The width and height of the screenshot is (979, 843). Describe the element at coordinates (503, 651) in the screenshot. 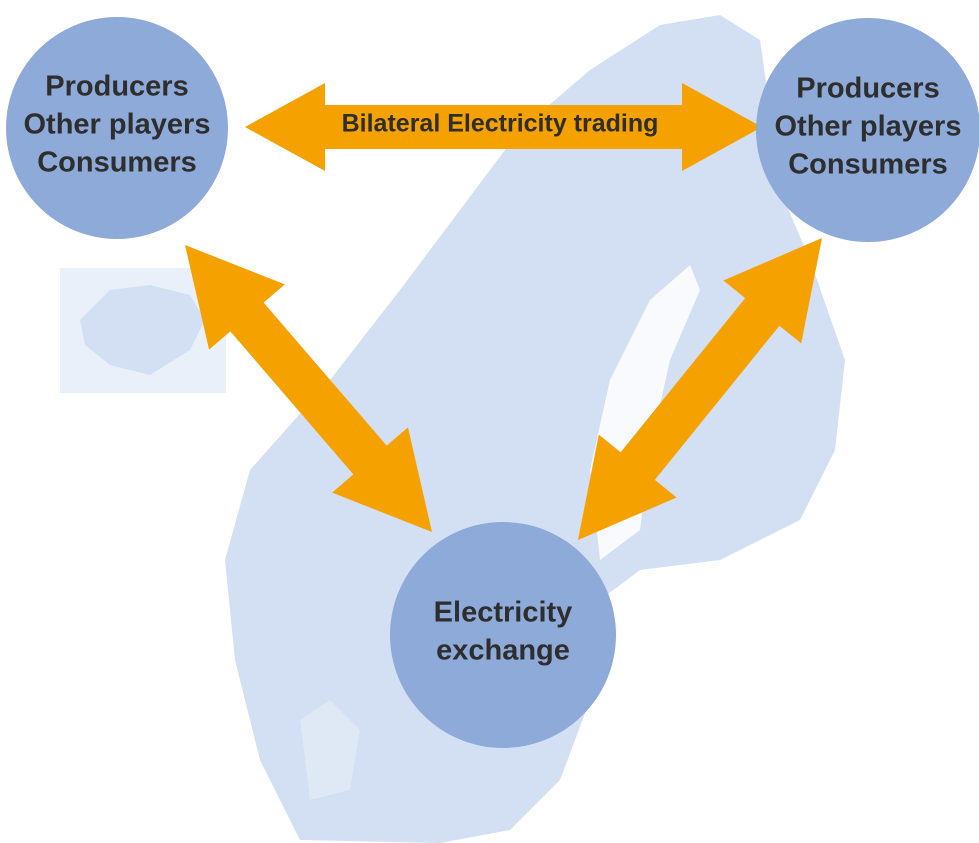

I see `node-label: exchange` at that location.